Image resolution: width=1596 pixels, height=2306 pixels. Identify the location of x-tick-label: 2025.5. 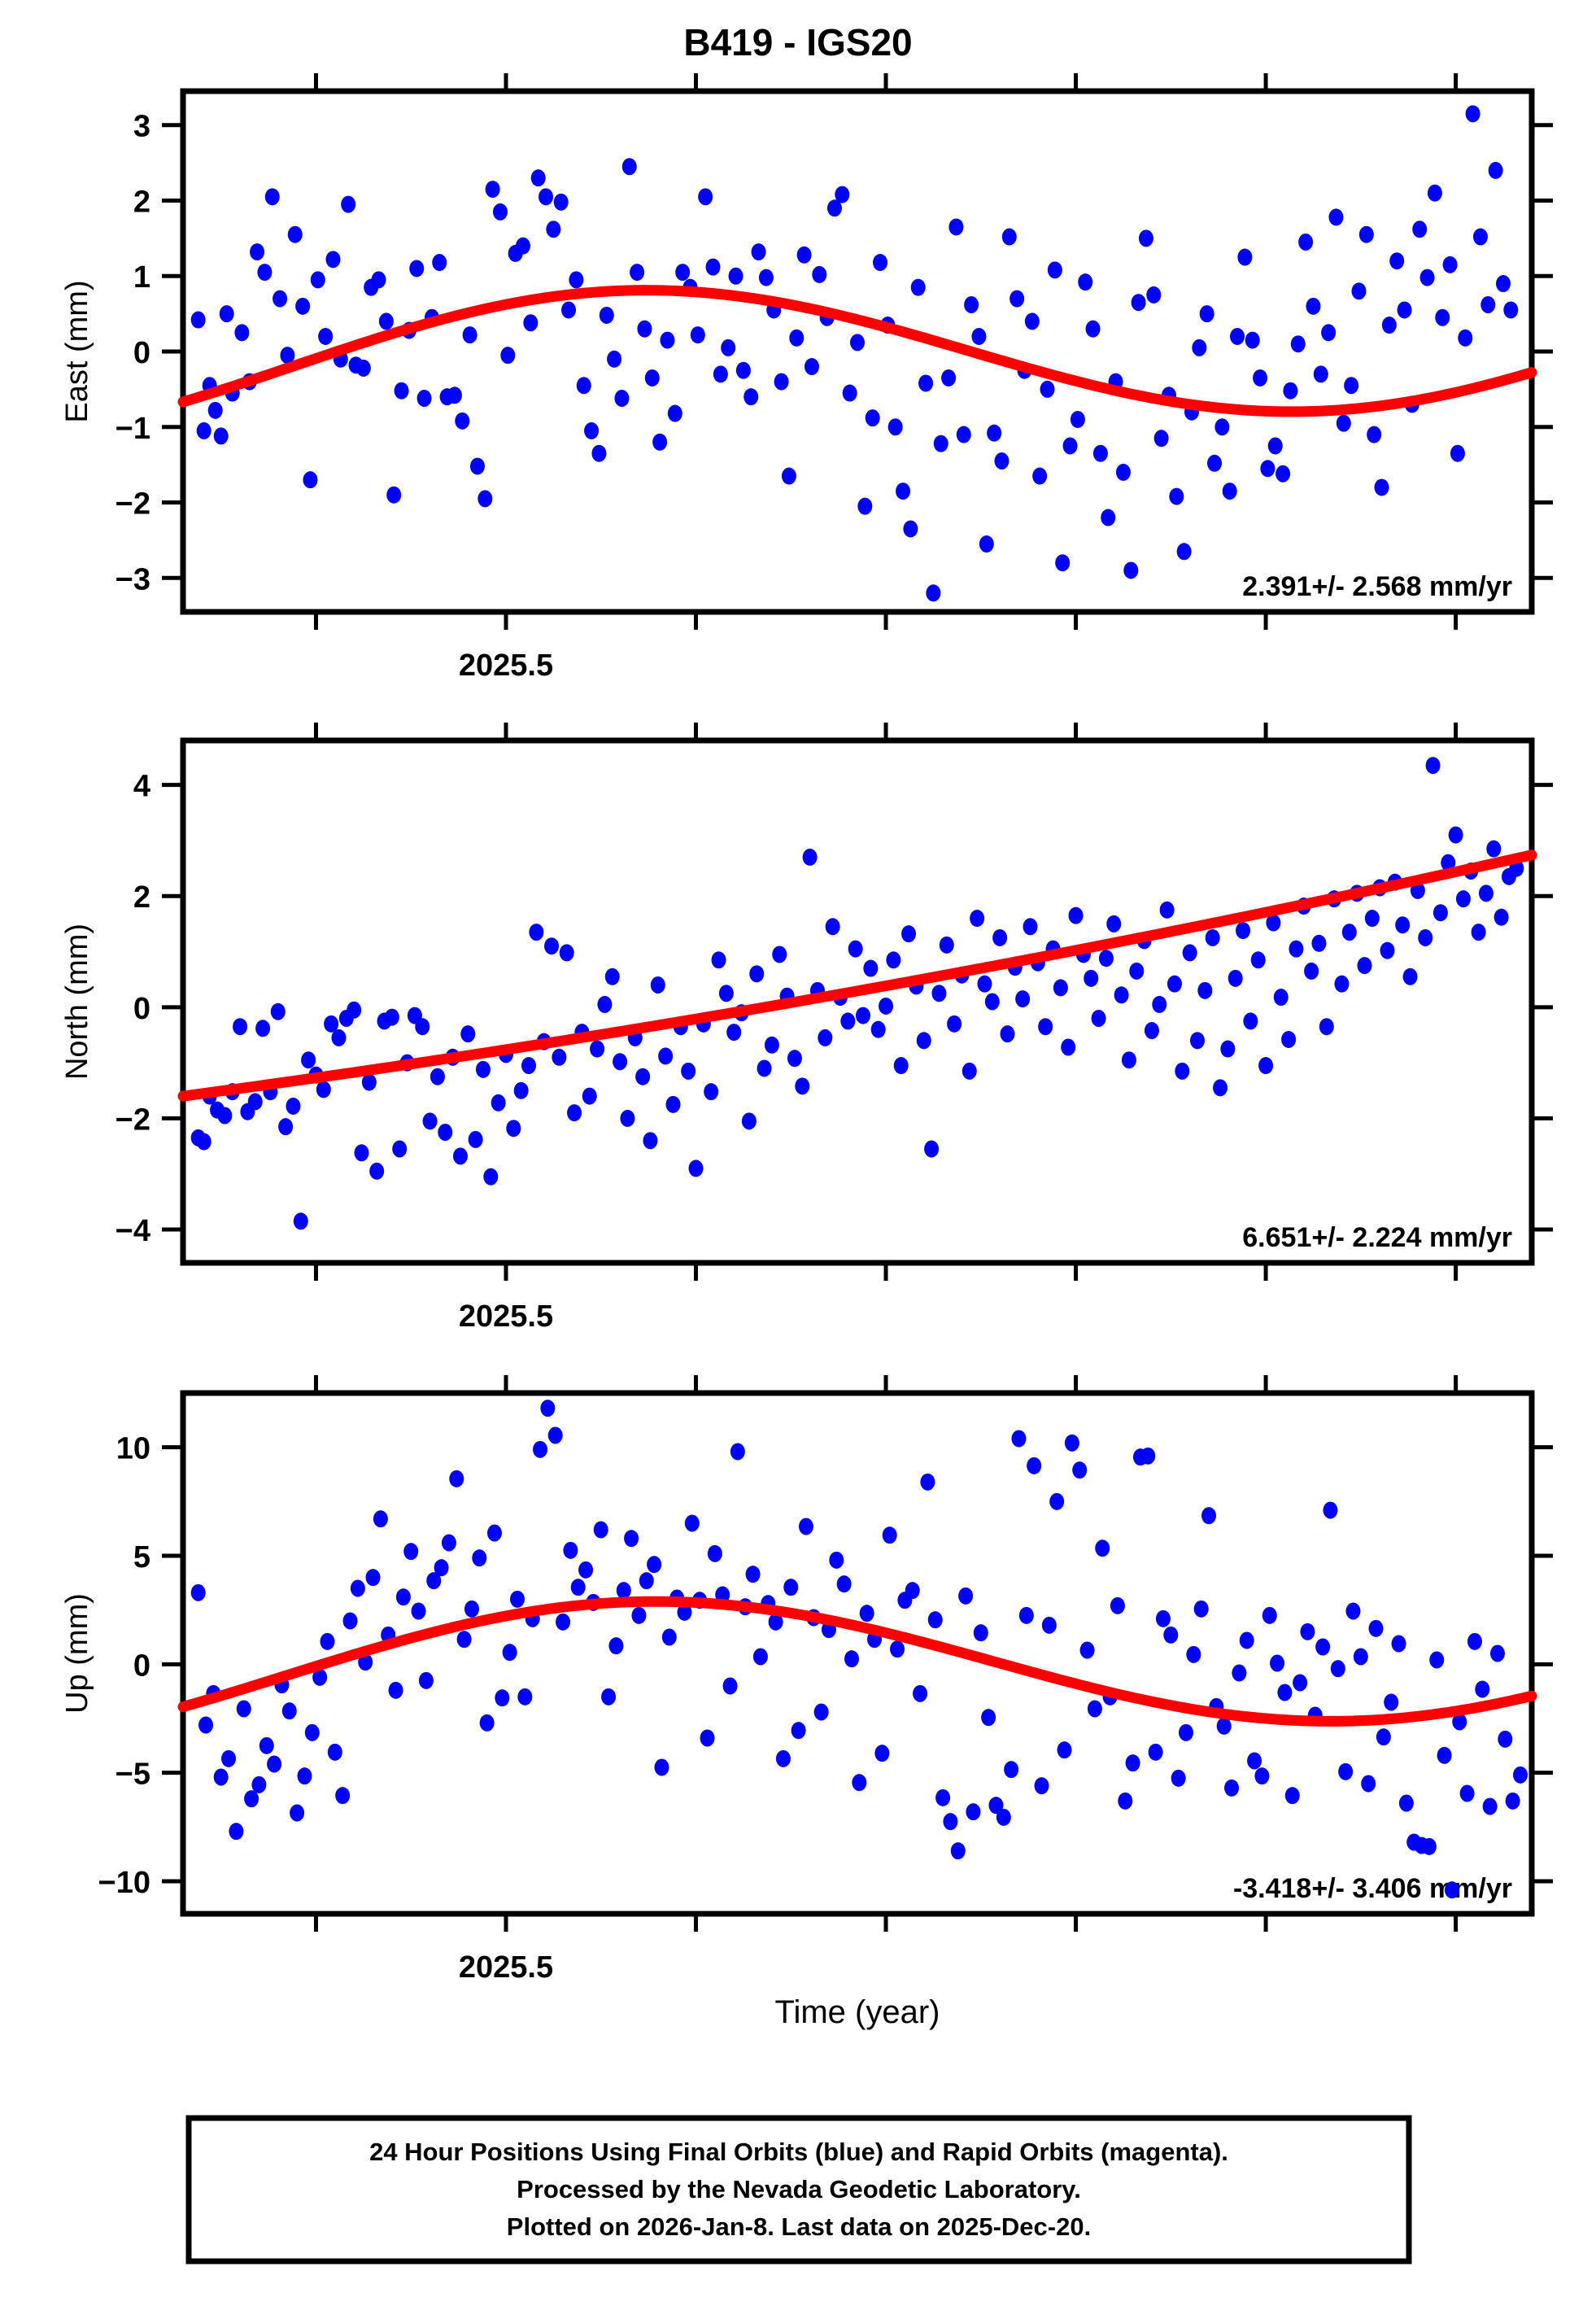
(506, 1968).